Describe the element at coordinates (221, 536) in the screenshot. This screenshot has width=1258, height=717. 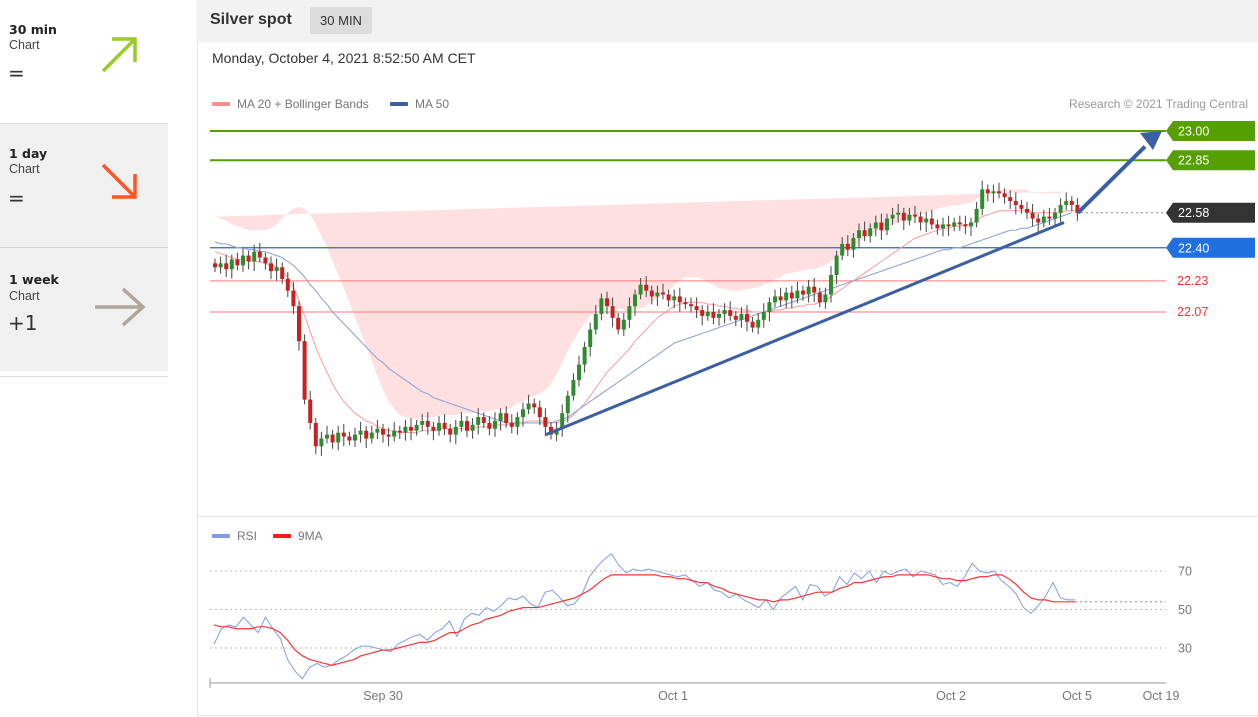
I see `rsi-legend-swatch` at that location.